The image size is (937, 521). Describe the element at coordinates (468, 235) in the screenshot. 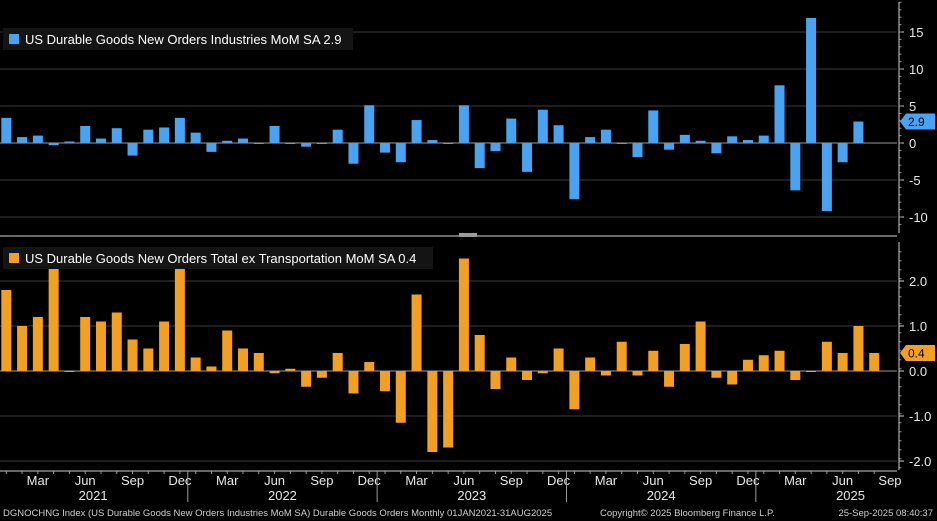

I see `panel-resize-handle` at that location.